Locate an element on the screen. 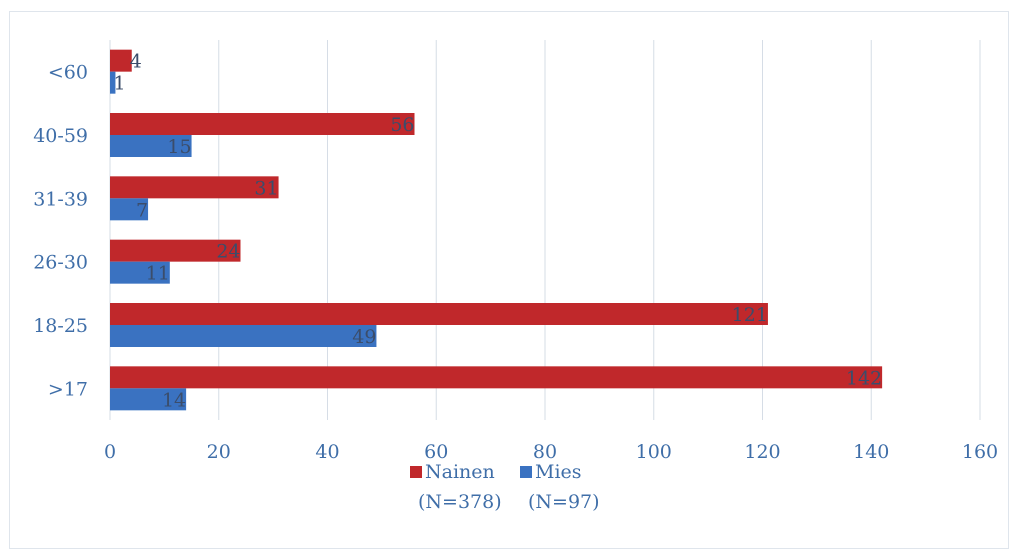 This screenshot has height=558, width=1016. data-label: 4 is located at coordinates (136, 62).